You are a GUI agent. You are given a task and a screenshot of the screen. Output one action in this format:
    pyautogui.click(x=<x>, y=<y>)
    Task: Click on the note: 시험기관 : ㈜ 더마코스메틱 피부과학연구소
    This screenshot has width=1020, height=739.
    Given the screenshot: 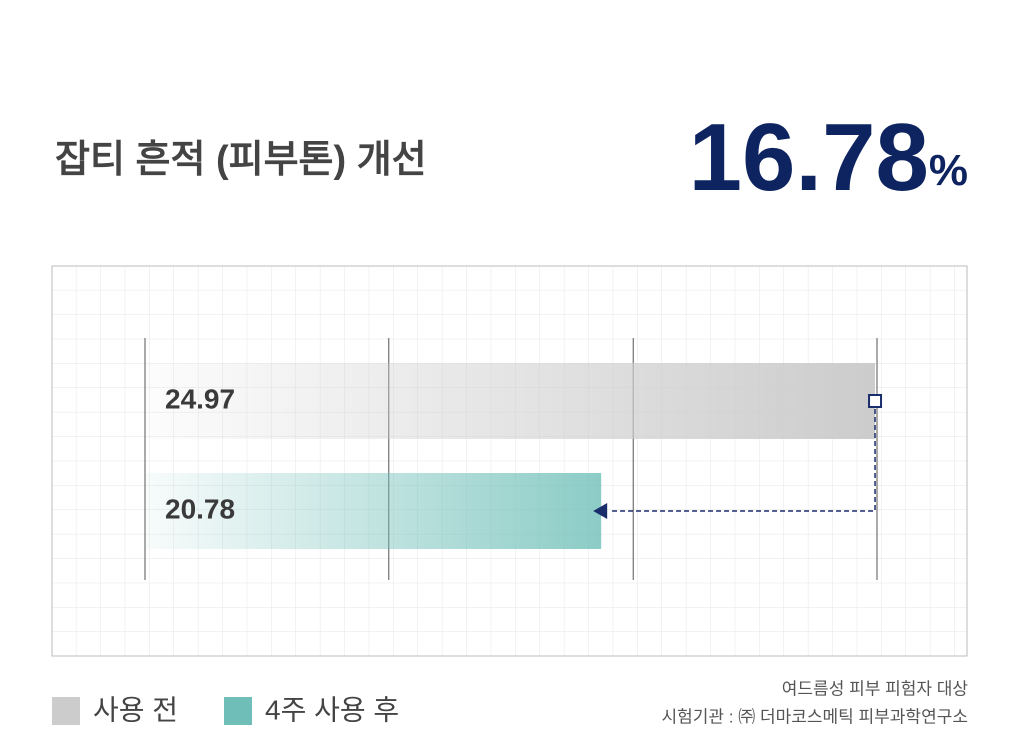 What is the action you would take?
    pyautogui.click(x=815, y=716)
    